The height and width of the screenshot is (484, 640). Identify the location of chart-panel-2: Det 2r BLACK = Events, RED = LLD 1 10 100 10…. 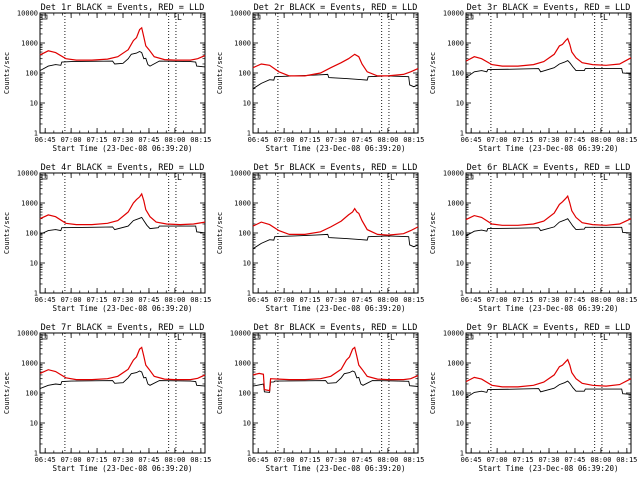
(319, 80).